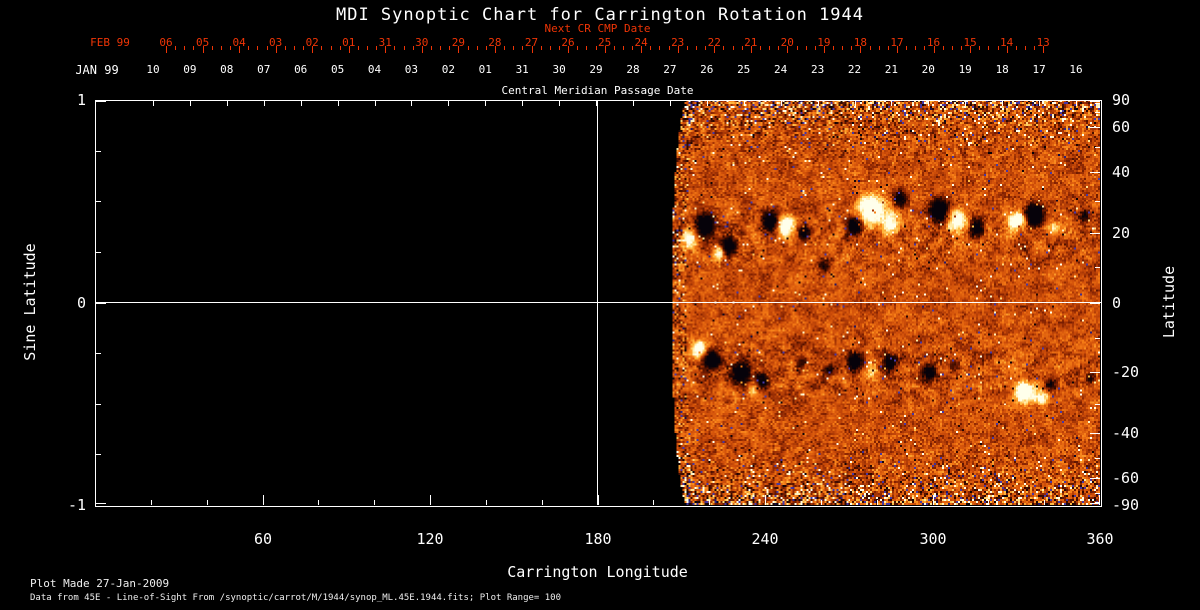 Image resolution: width=1200 pixels, height=610 pixels. What do you see at coordinates (202, 42) in the screenshot?
I see `next-cr-date-label: 05` at bounding box center [202, 42].